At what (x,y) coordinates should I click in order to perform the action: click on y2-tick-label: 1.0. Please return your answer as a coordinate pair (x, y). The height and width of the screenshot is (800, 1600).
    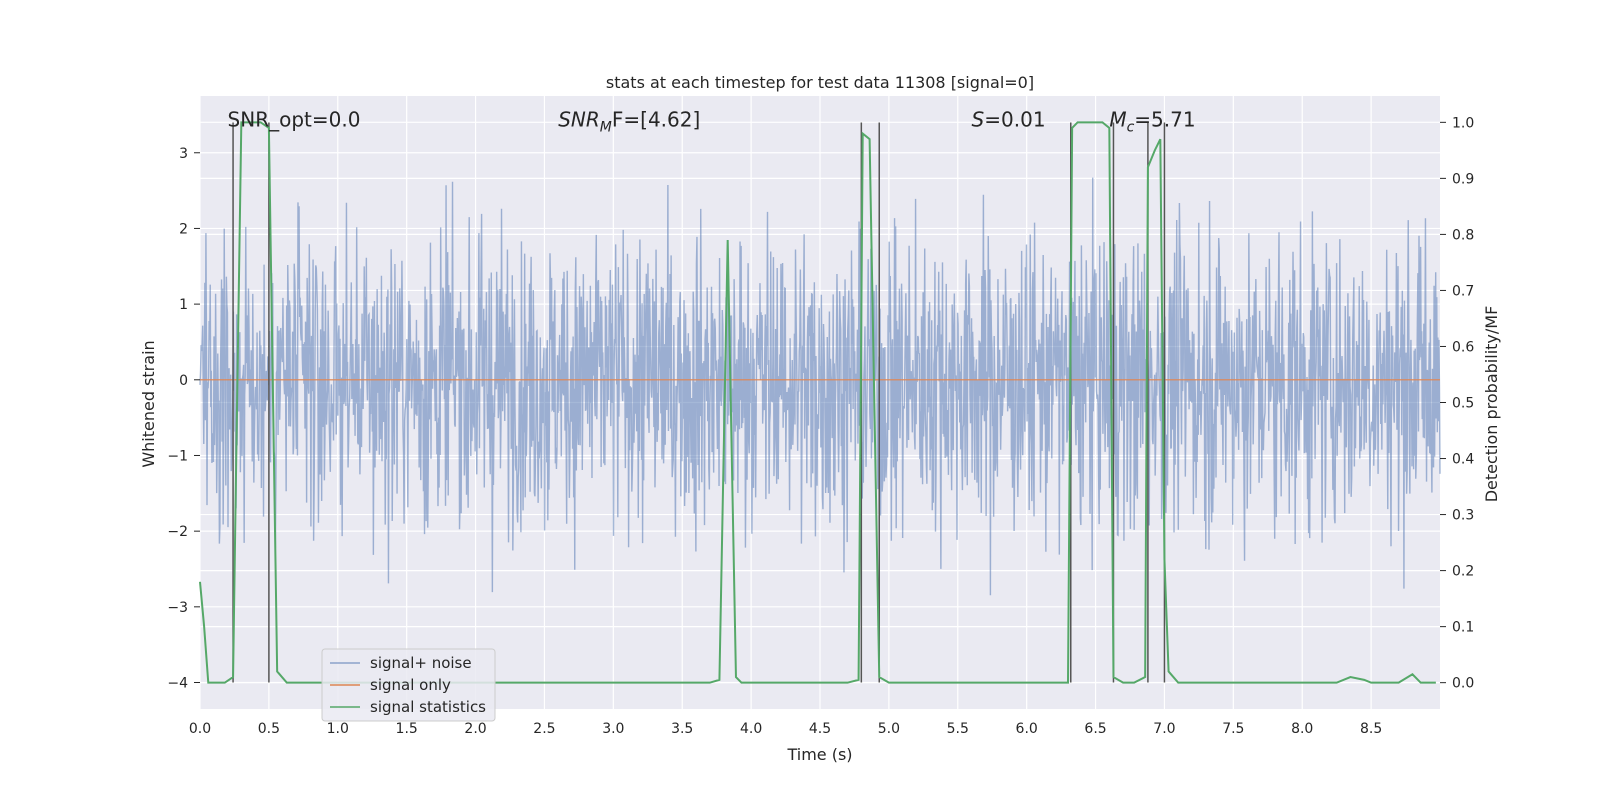
    Looking at the image, I should click on (1463, 123).